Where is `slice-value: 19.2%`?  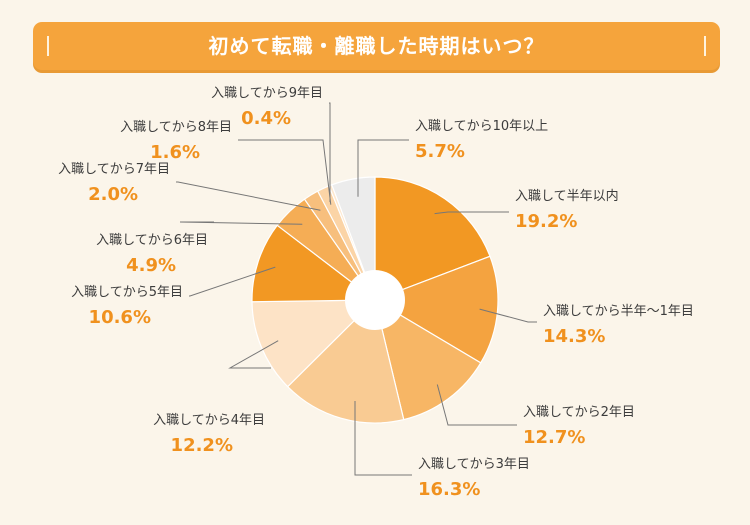 slice-value: 19.2% is located at coordinates (546, 221).